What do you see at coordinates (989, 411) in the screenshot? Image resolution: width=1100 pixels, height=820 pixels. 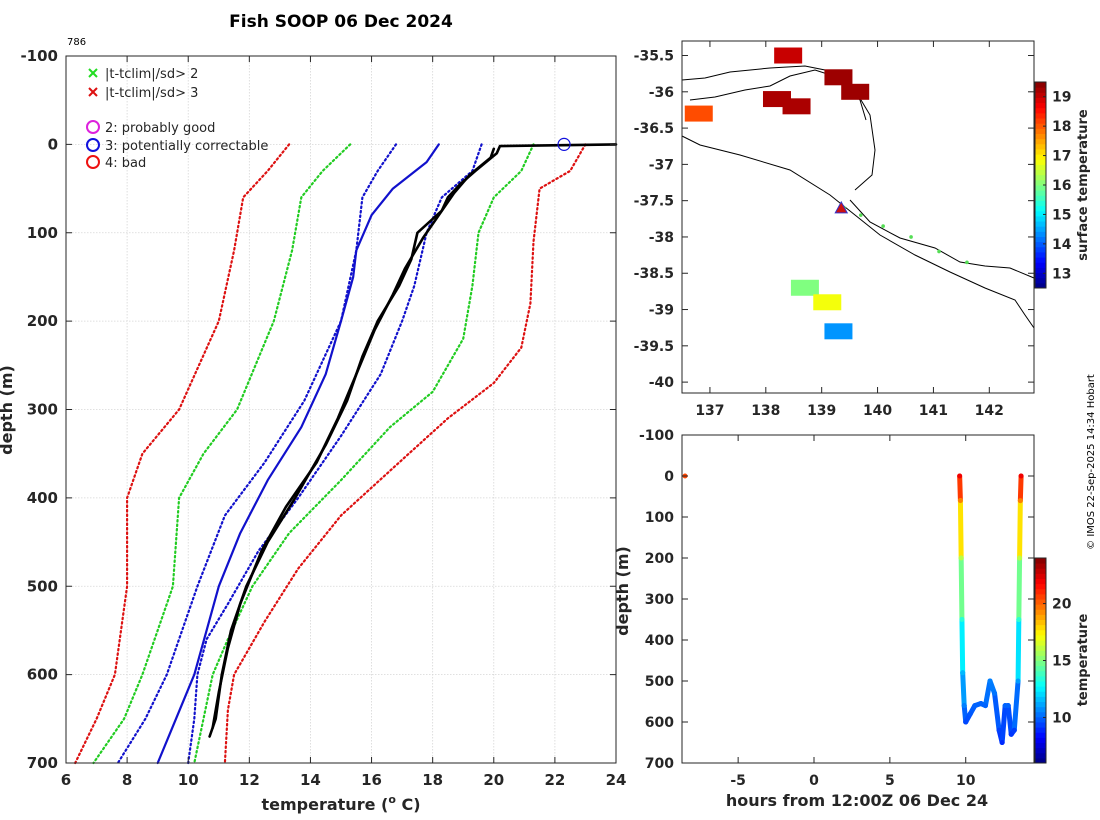 I see `x-tick-label: 142` at bounding box center [989, 411].